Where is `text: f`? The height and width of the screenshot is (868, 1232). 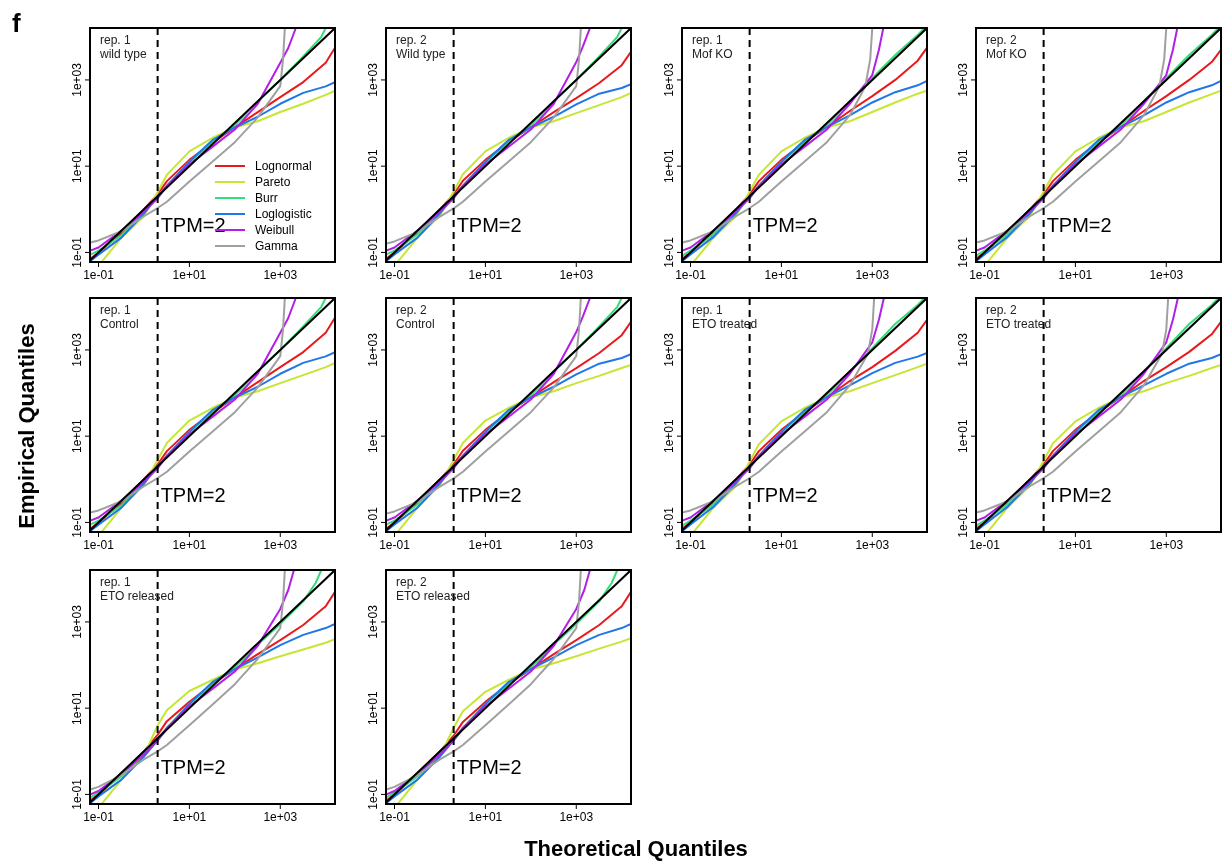
text: f is located at coordinates (16, 23).